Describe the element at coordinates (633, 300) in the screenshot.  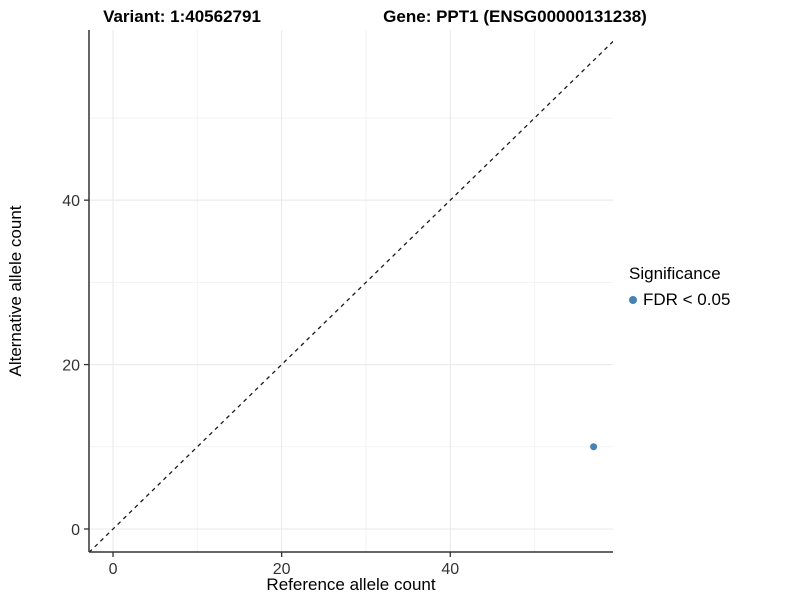
I see `legend-point-icon` at that location.